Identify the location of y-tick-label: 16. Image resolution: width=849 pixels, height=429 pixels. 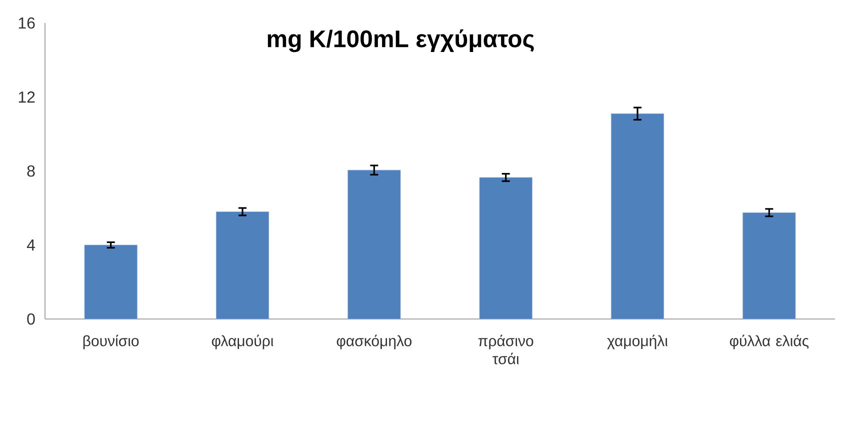
(26, 23).